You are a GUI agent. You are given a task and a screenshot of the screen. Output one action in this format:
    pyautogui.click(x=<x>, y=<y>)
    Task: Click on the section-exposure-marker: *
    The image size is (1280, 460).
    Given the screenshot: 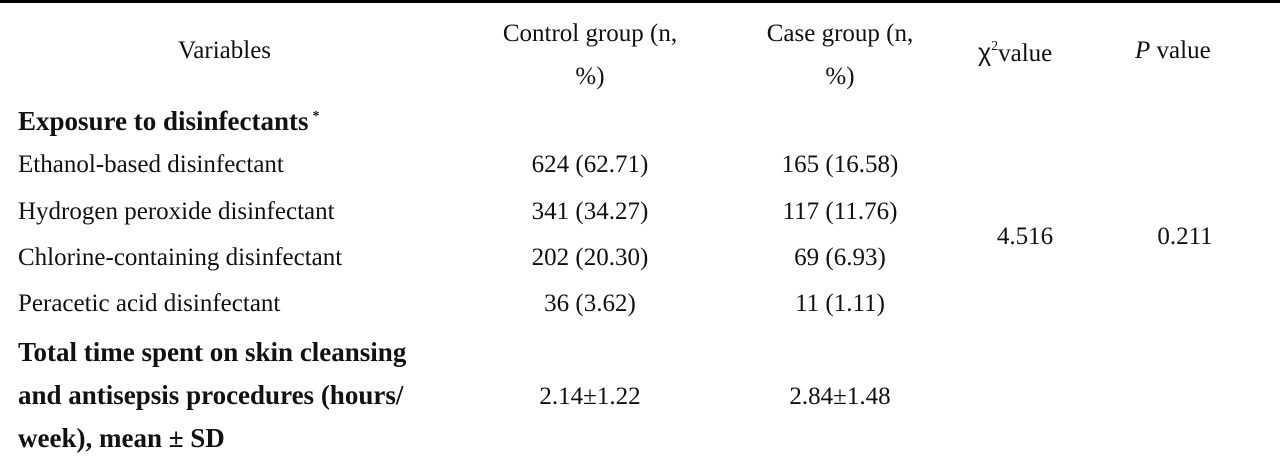 What is the action you would take?
    pyautogui.click(x=316, y=116)
    